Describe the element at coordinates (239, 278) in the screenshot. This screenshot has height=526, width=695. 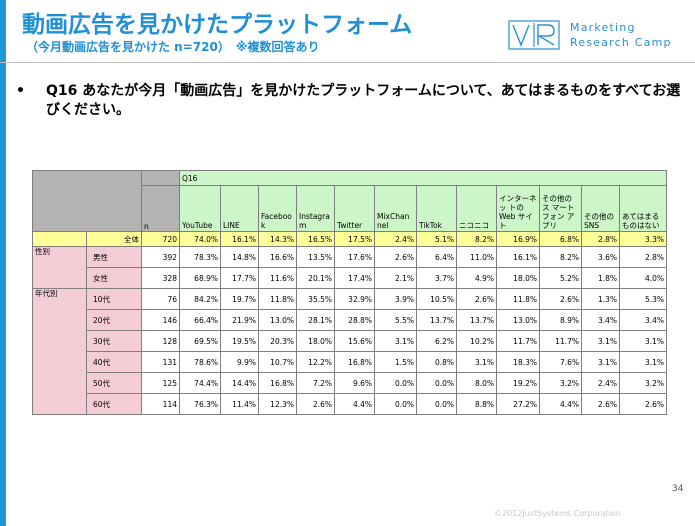
I see `table-cell: 17.7%` at that location.